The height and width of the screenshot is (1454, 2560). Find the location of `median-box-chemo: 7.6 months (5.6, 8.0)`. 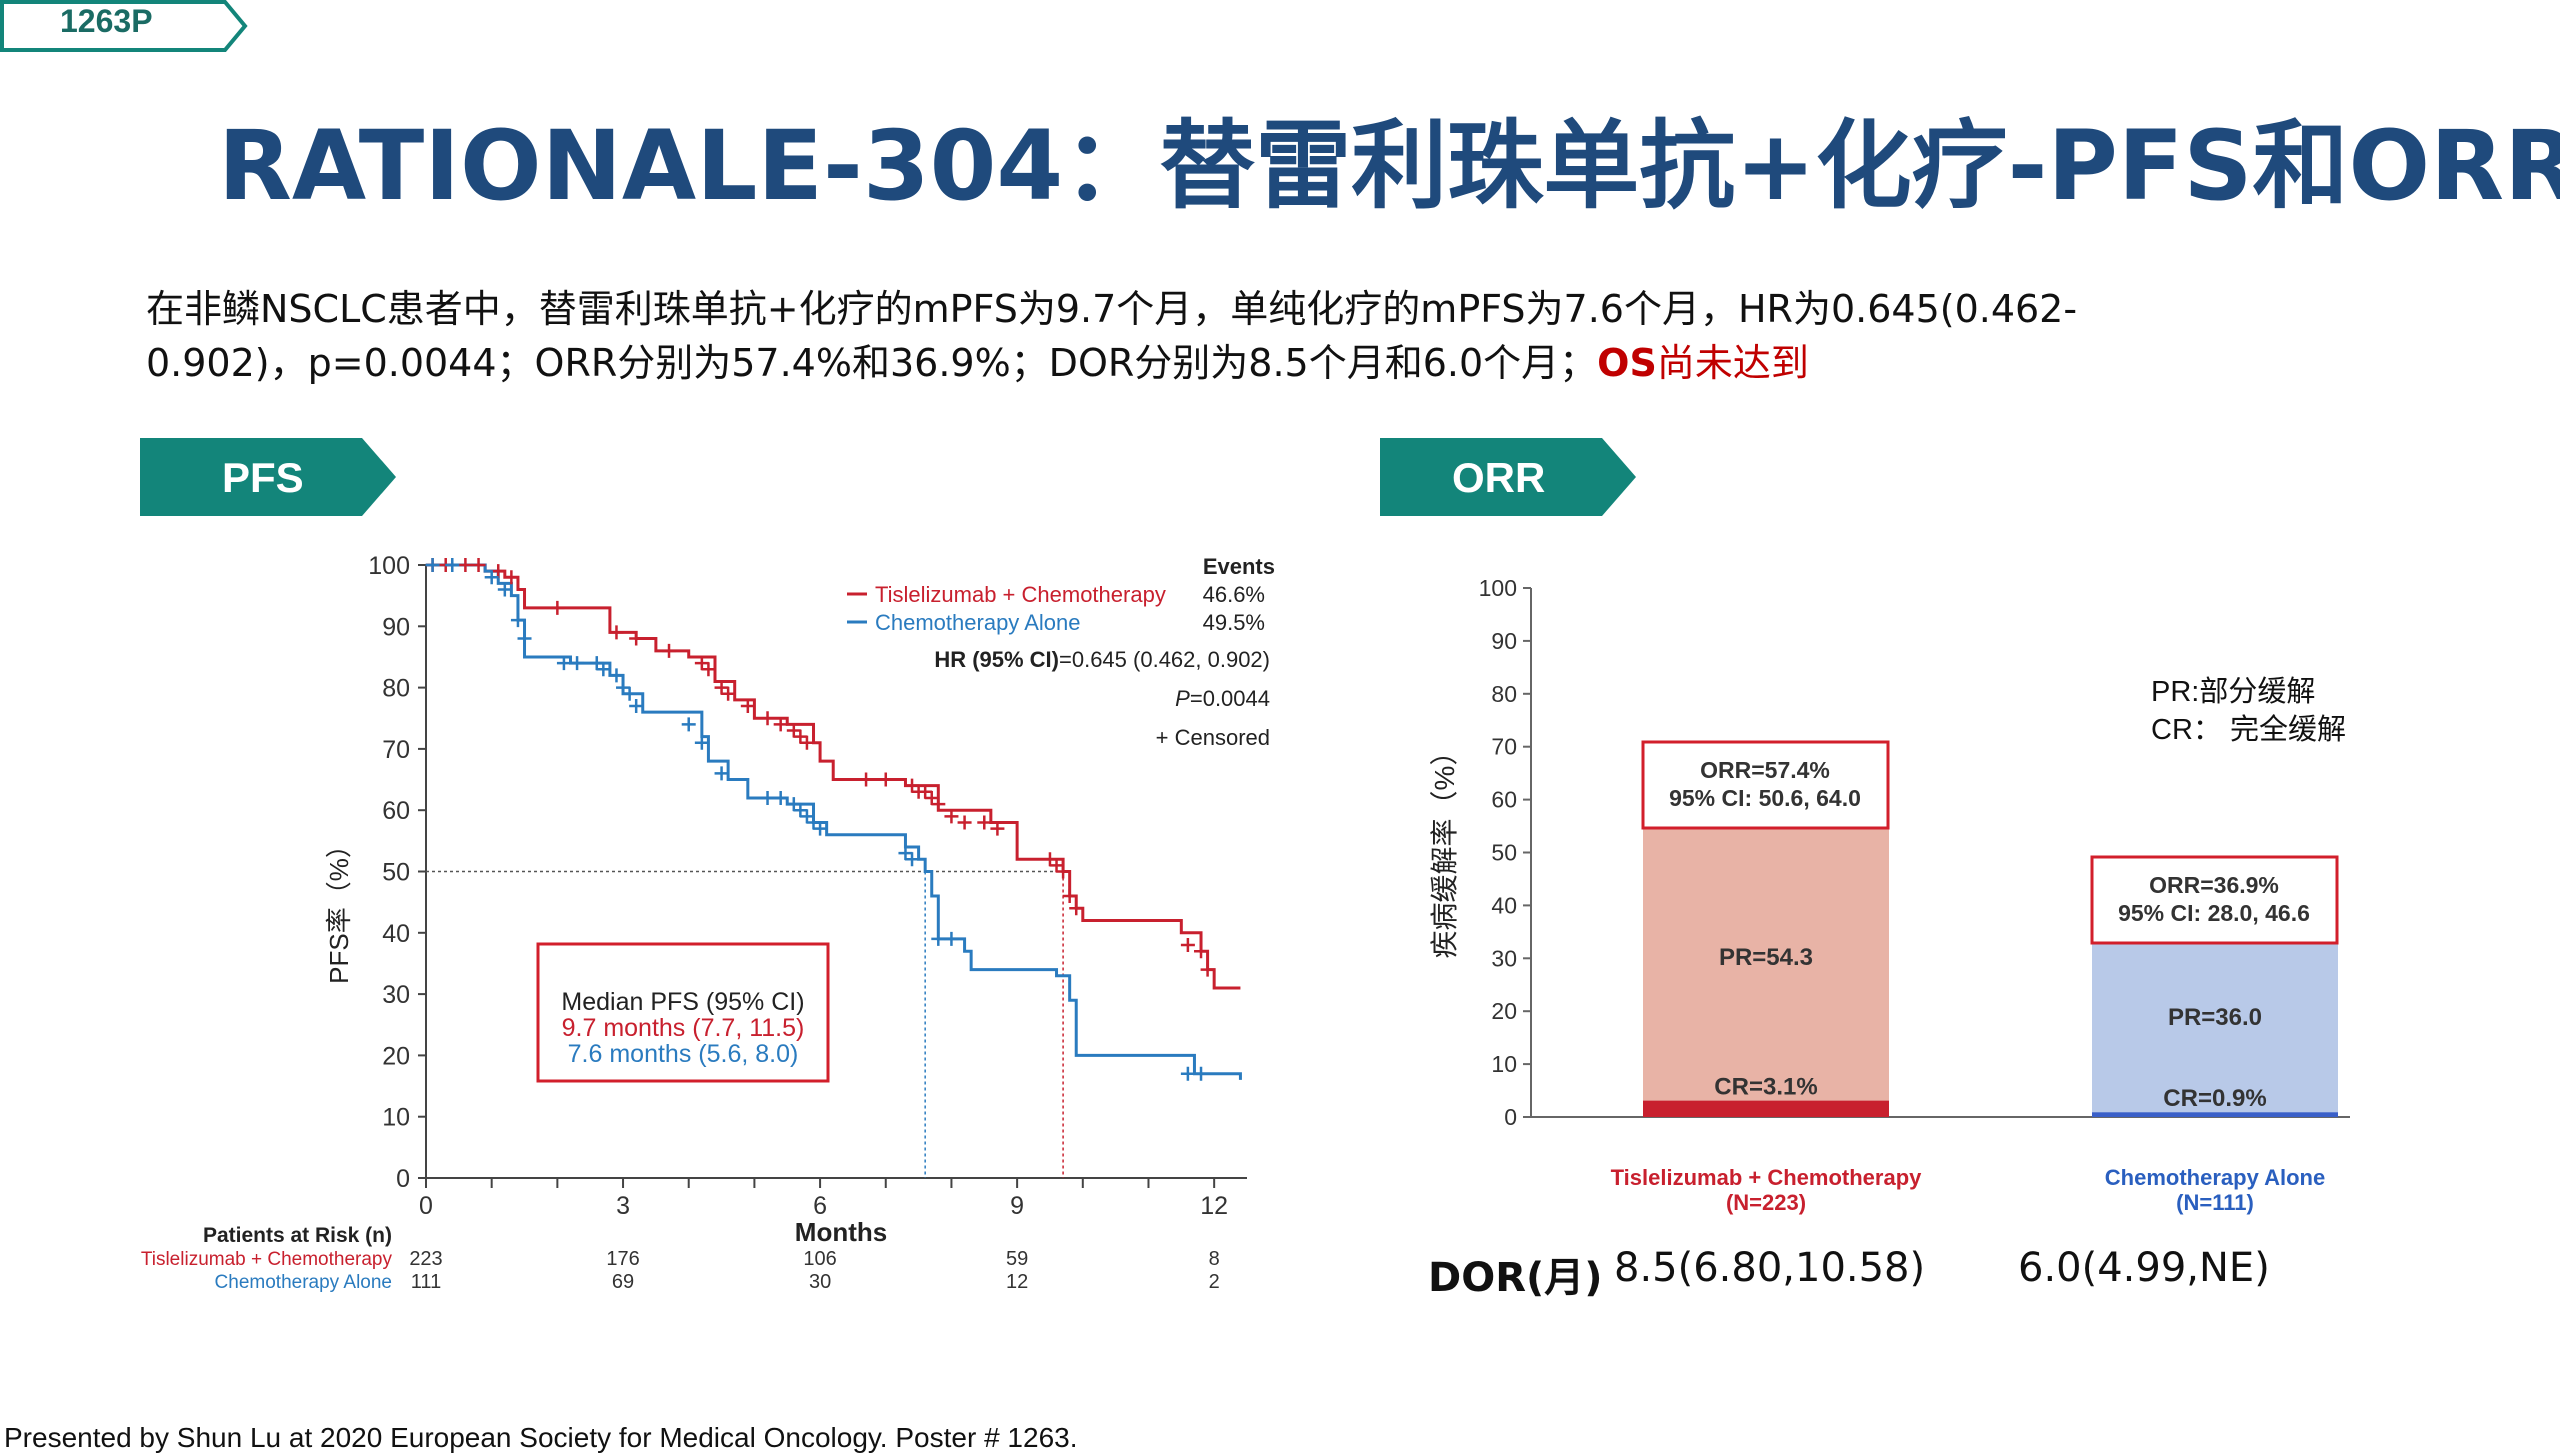

median-box-chemo: 7.6 months (5.6, 8.0) is located at coordinates (683, 1054).